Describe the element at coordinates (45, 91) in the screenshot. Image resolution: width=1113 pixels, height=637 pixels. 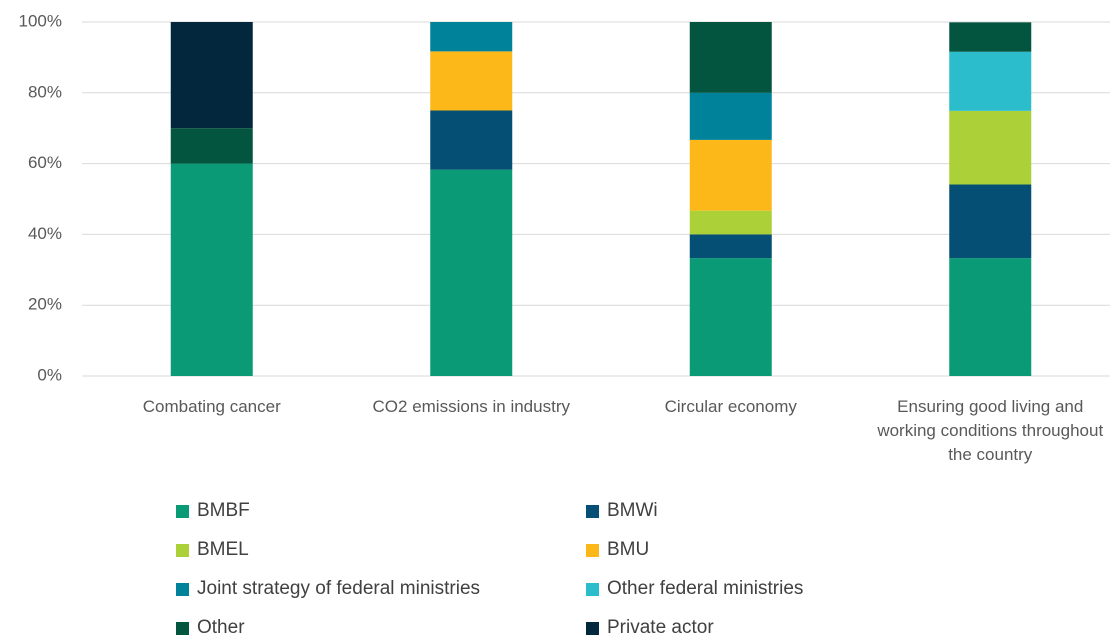
I see `y-tick-label: 80%` at that location.